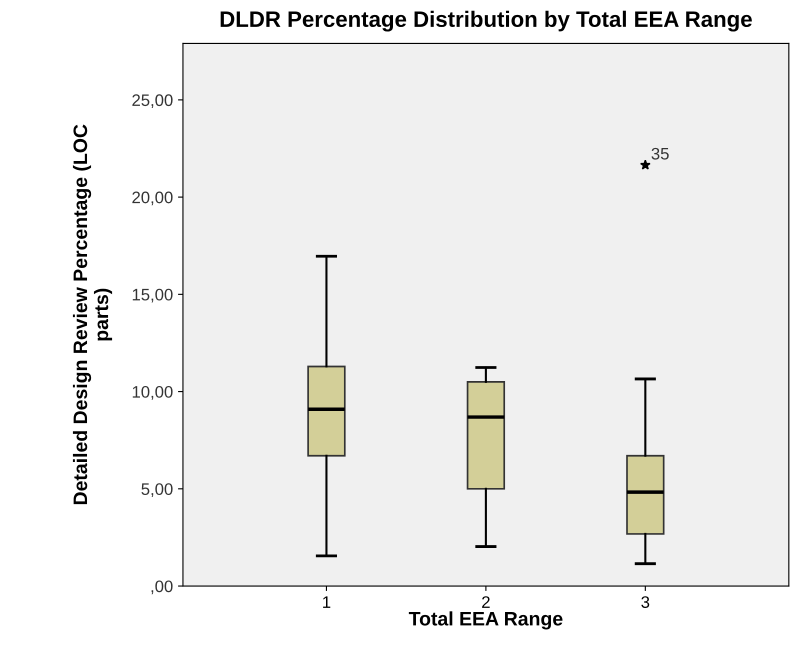 This screenshot has width=792, height=649. Describe the element at coordinates (152, 199) in the screenshot. I see `y-tick-label: 20,00` at that location.